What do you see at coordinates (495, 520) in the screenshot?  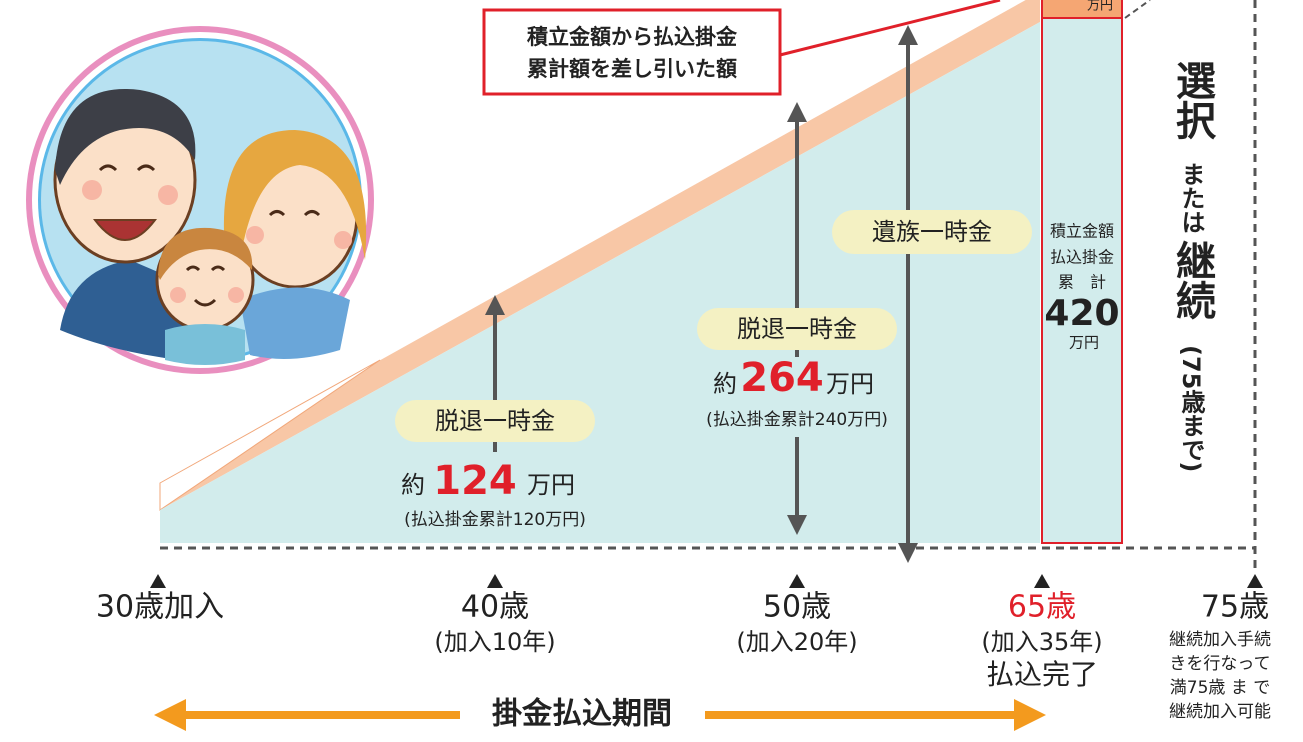 I see `total-note: (払込掛金累計120万円)` at bounding box center [495, 520].